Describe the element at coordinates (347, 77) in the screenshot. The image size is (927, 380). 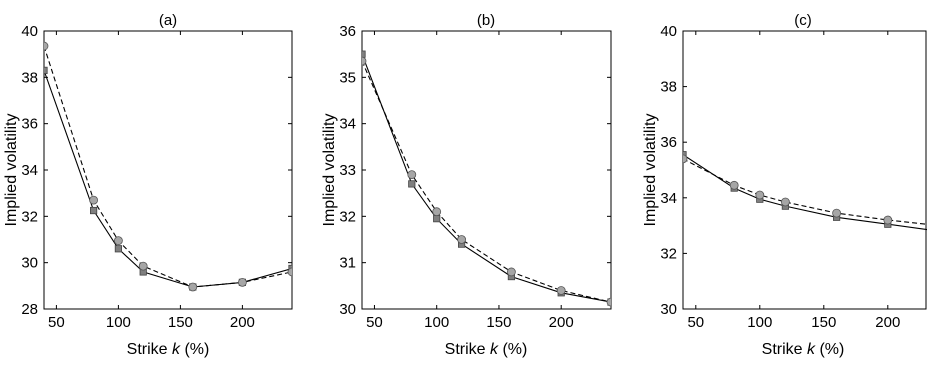
I see `y-tick-label: 35` at that location.